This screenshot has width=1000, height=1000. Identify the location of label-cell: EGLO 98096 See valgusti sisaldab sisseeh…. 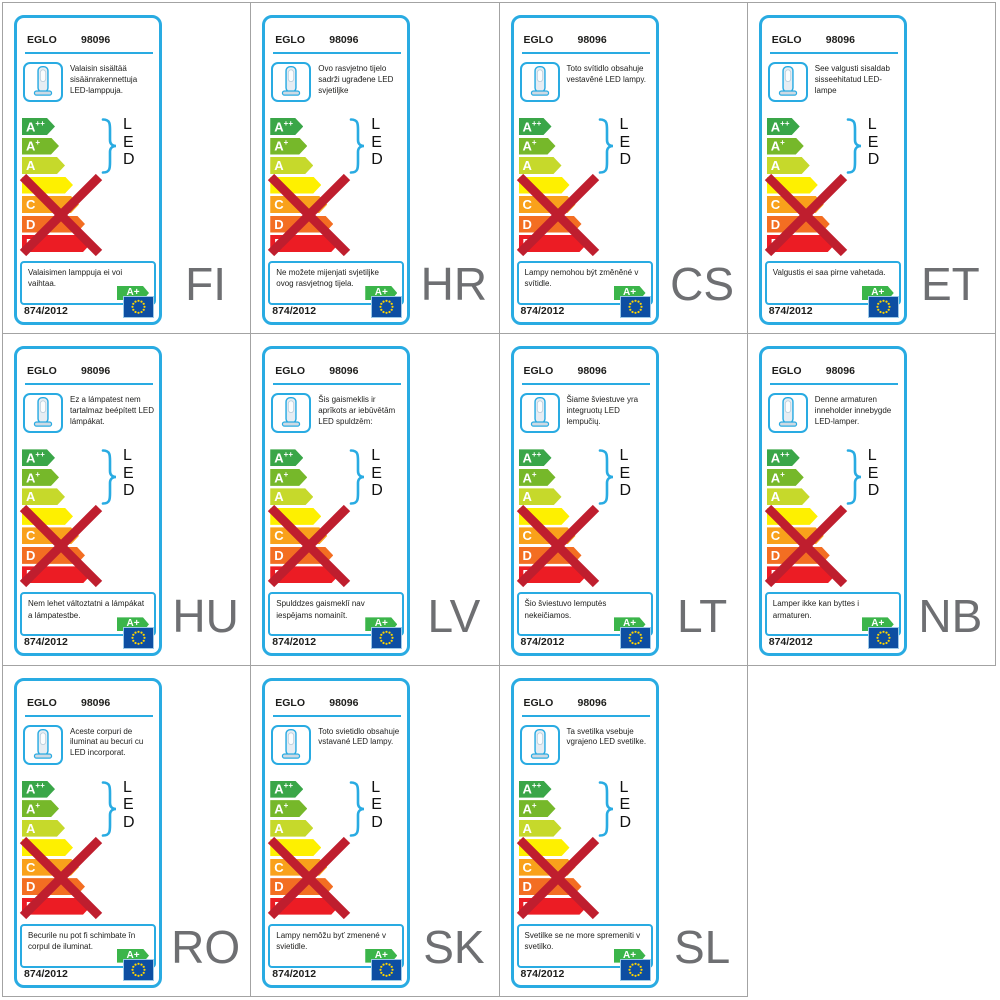
(871, 169).